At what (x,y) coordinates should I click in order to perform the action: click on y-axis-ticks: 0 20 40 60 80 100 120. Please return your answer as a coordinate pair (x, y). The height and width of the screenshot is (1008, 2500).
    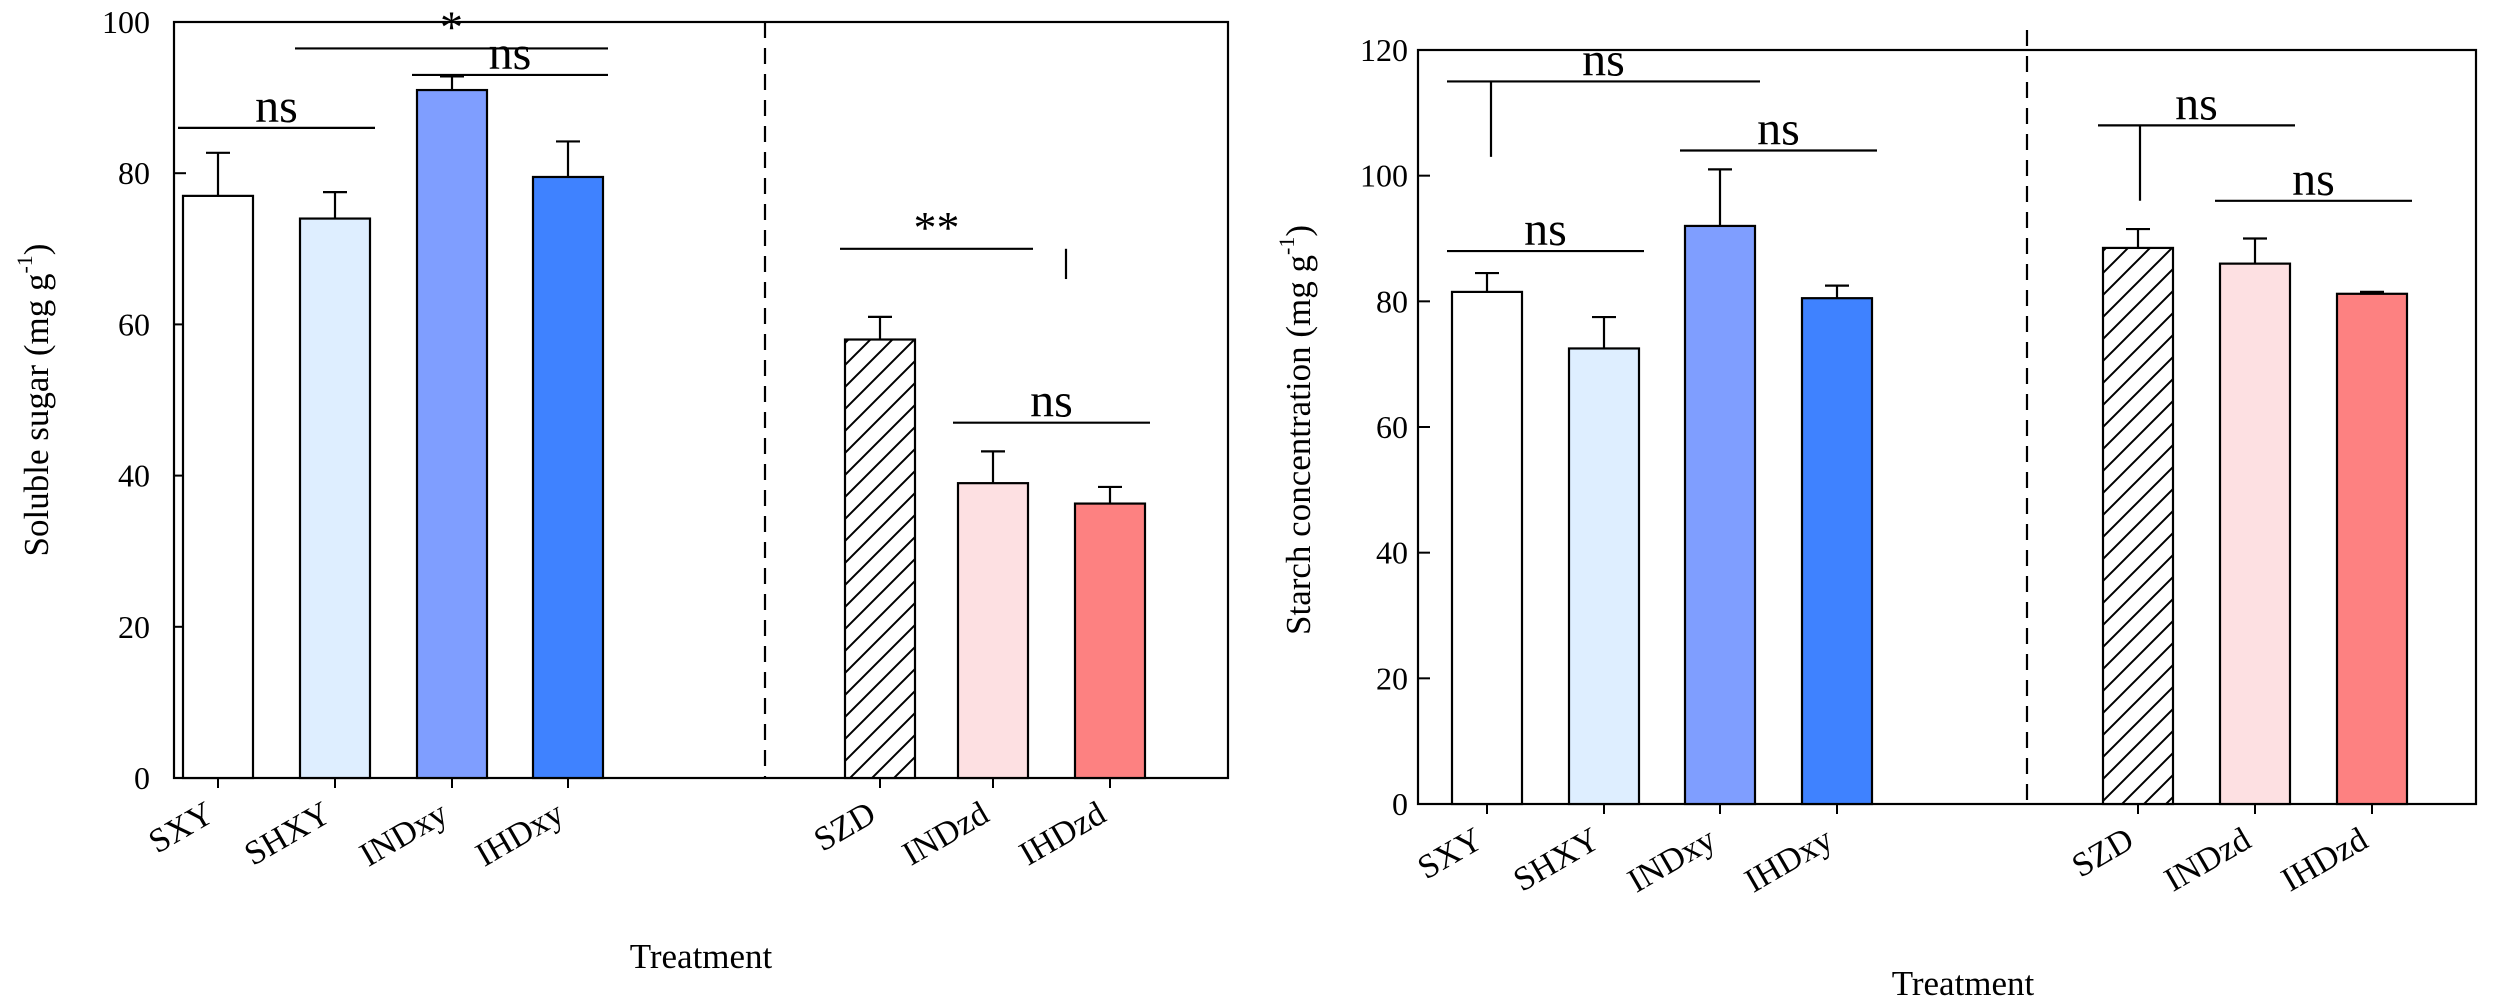
    Looking at the image, I should click on (1395, 427).